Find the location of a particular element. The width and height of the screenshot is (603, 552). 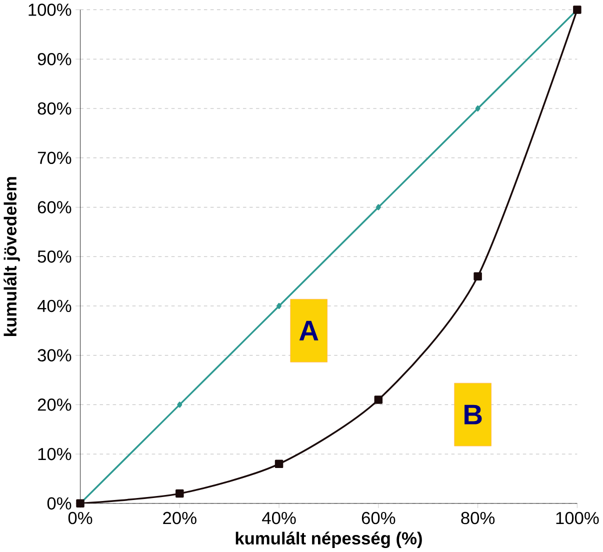

x-tick-label: 0% is located at coordinates (80, 518).